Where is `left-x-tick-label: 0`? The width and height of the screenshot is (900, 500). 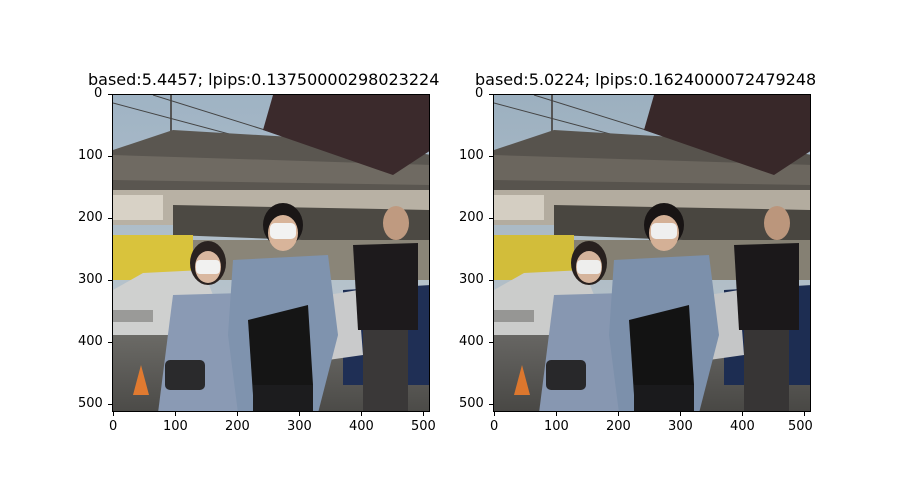 left-x-tick-label: 0 is located at coordinates (113, 426).